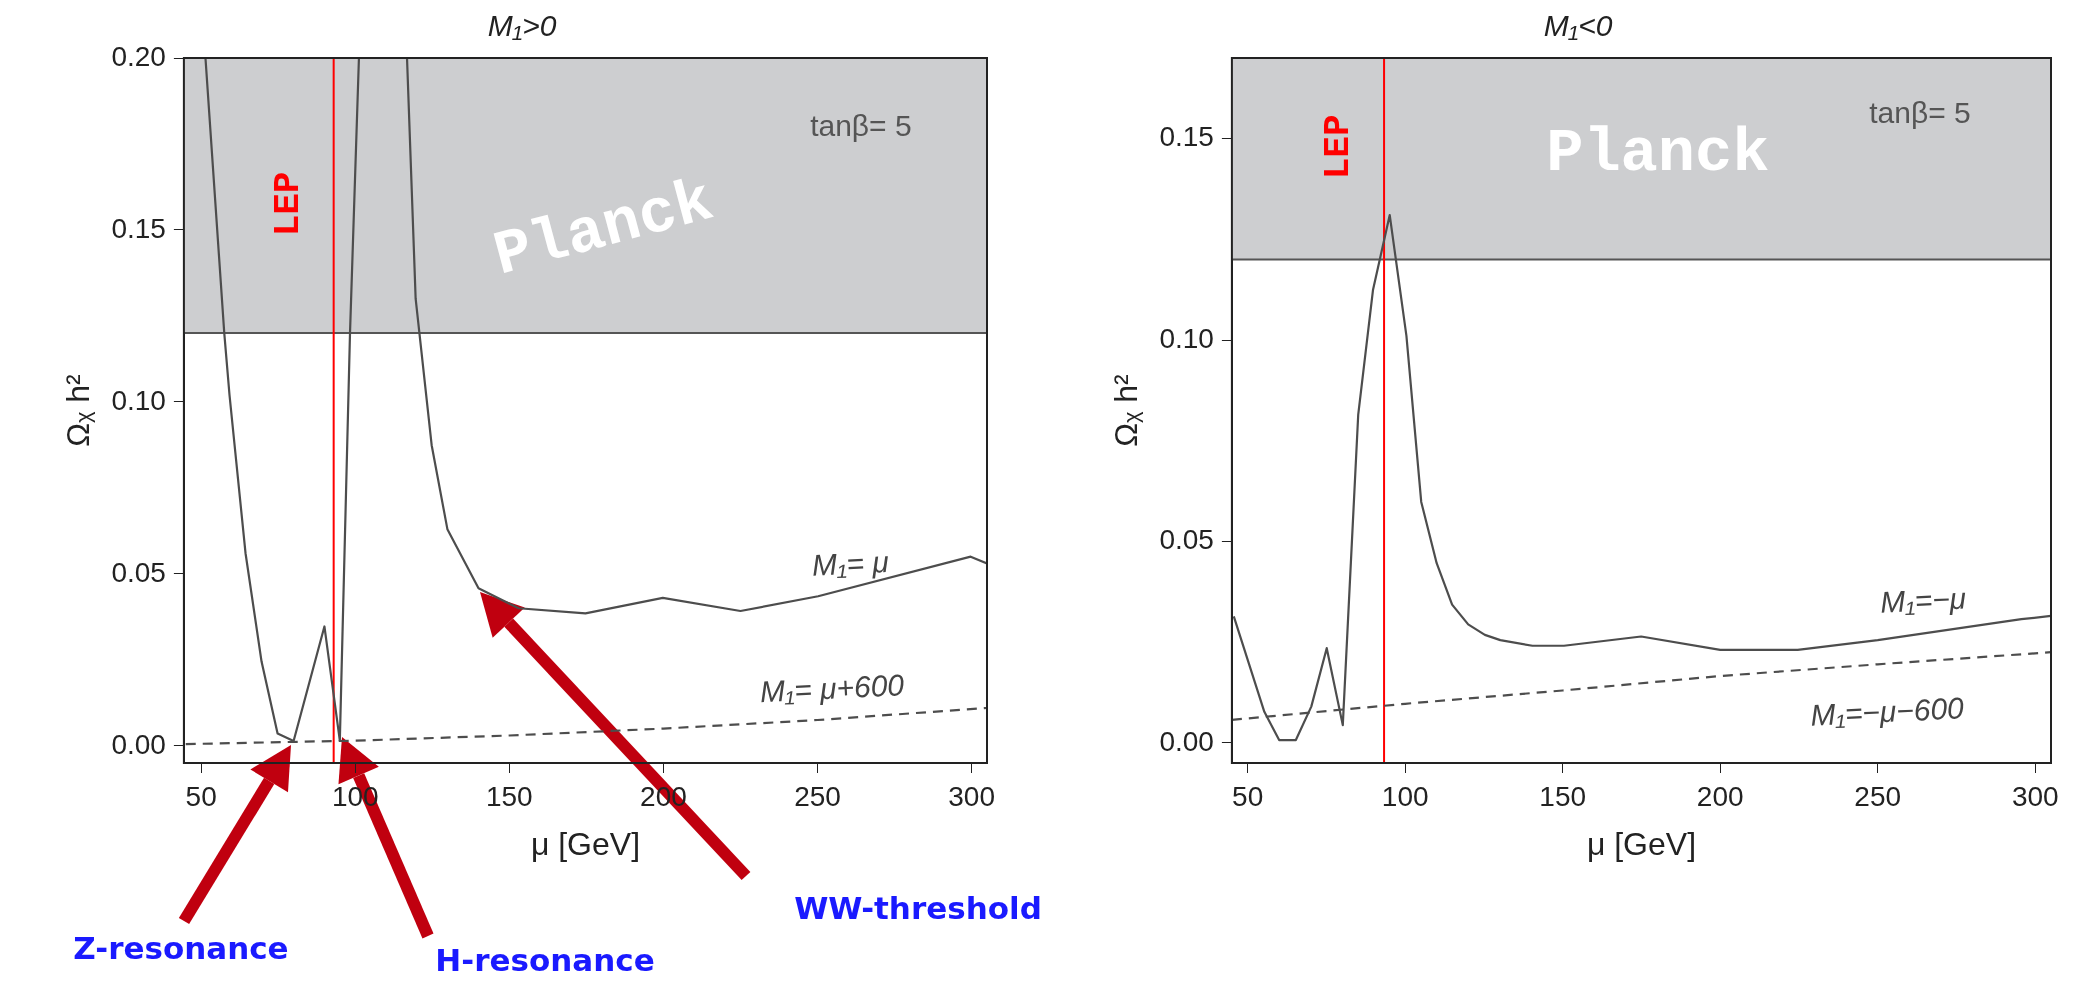 The image size is (2077, 989). Describe the element at coordinates (1923, 600) in the screenshot. I see `series-label: M₁=−μ` at that location.